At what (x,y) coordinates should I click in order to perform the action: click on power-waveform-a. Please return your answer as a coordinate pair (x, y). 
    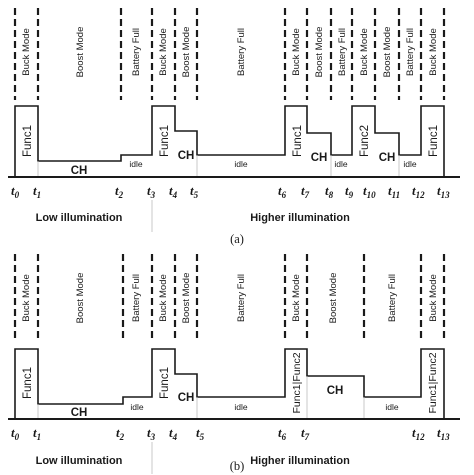
    Looking at the image, I should click on (229, 141).